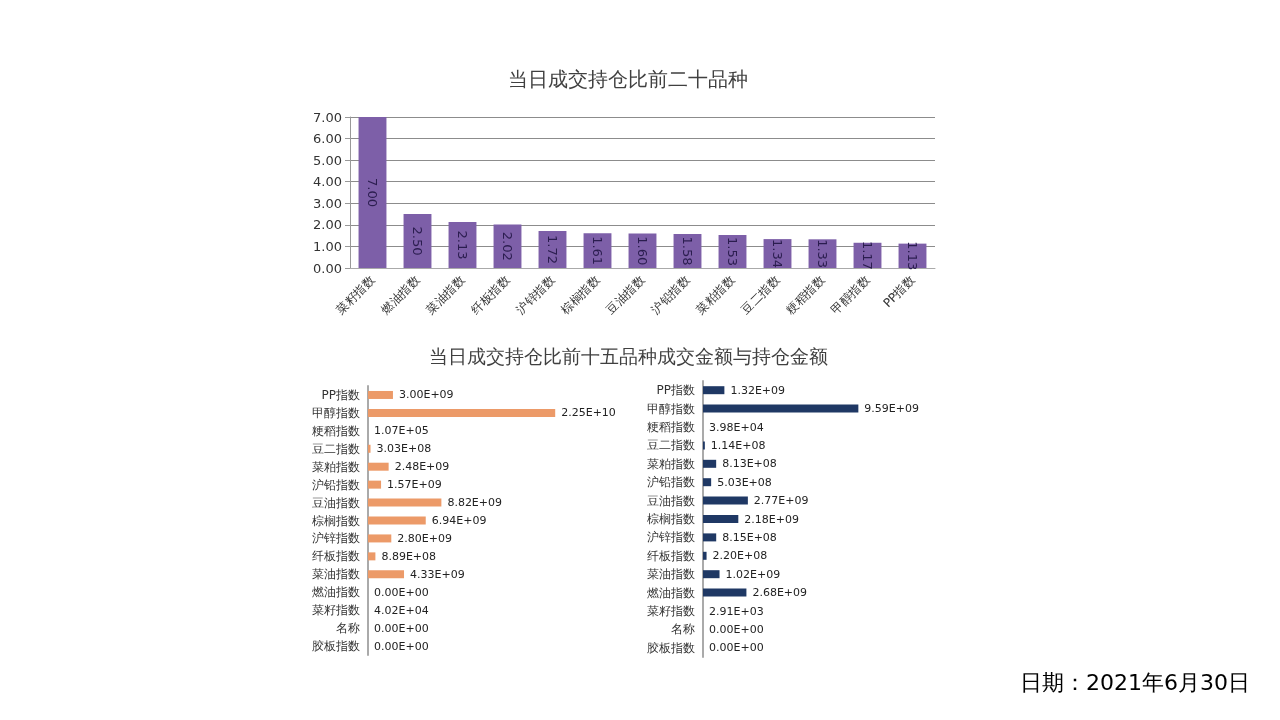  I want to click on data-label: 1.53, so click(732, 251).